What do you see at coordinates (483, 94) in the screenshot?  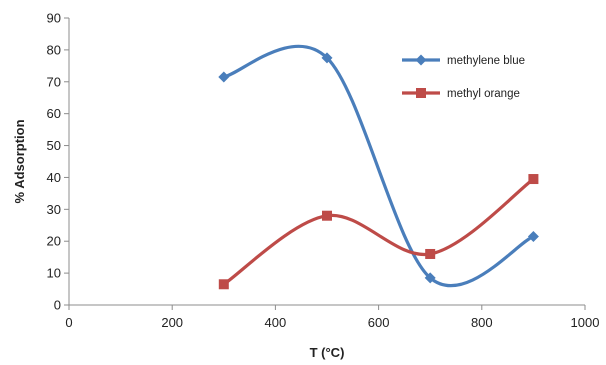 I see `legend-label: methyl orange` at bounding box center [483, 94].